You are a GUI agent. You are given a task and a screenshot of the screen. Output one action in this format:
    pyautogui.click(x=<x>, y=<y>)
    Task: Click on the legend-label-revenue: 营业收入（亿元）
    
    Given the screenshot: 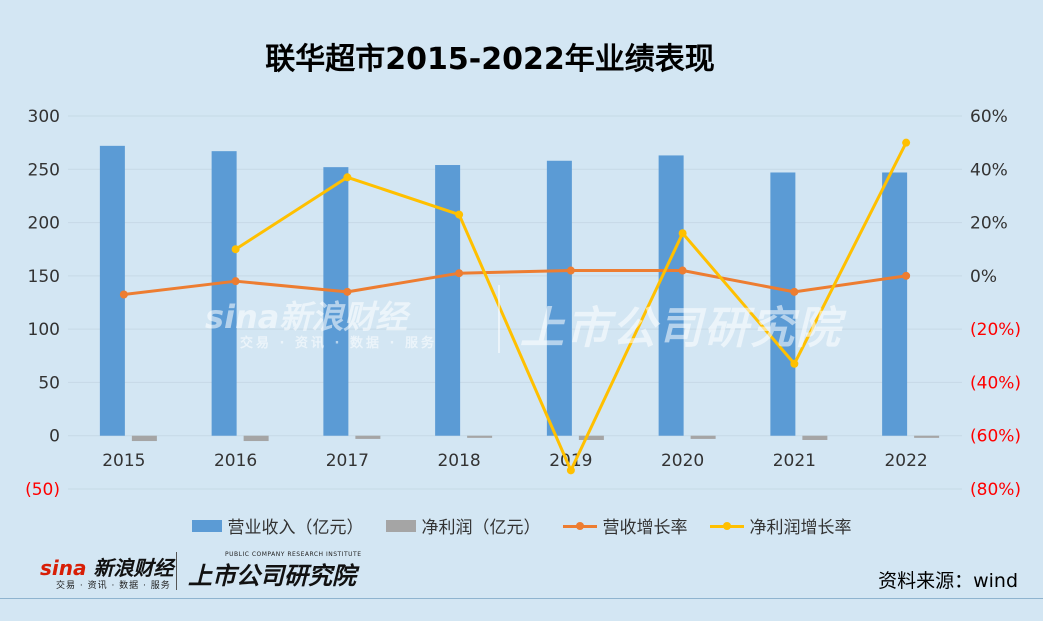 What is the action you would take?
    pyautogui.click(x=295, y=528)
    